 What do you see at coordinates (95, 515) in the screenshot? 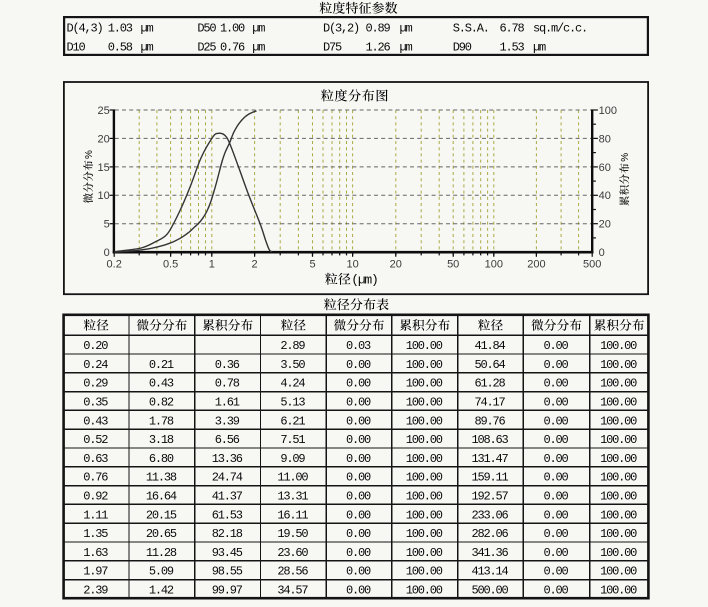
I see `svg-text: 1.11` at bounding box center [95, 515].